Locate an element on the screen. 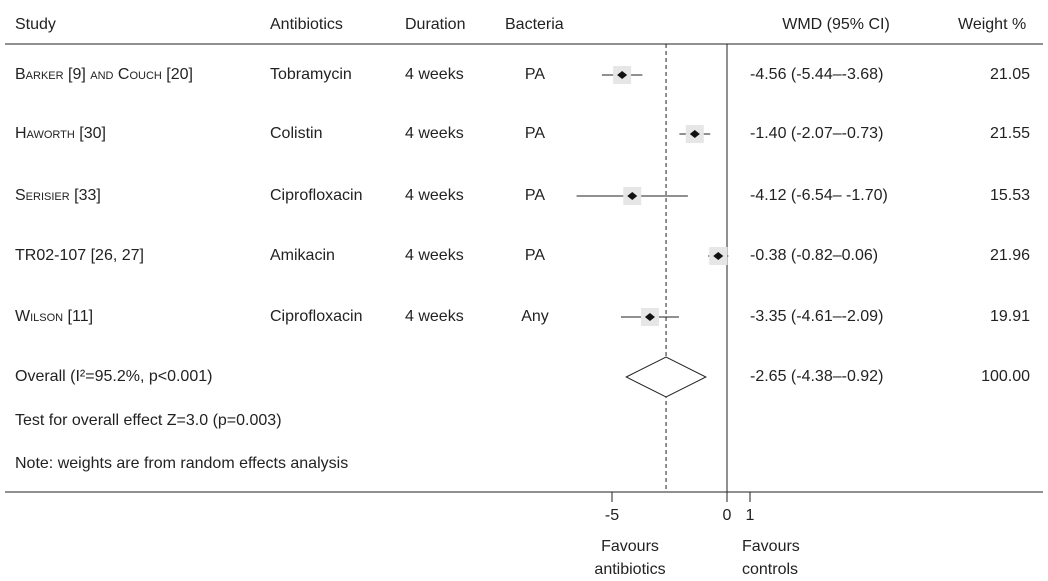 This screenshot has width=1048, height=581. study-name: TR02-107 [26, 27] is located at coordinates (79, 255).